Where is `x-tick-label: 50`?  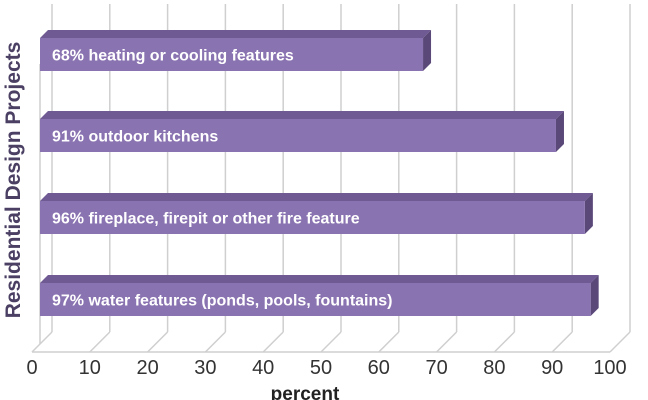 x-tick-label: 50 is located at coordinates (321, 368).